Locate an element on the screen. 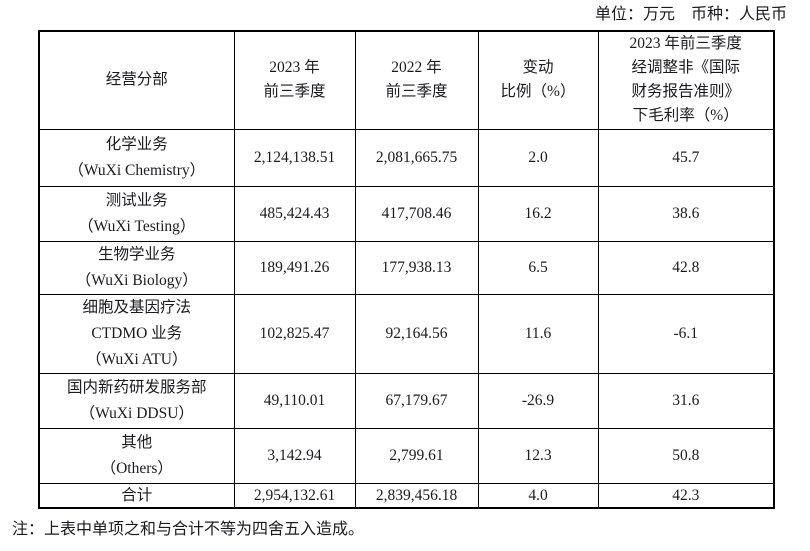 This screenshot has width=810, height=551. change-pct-cell: 16.2 is located at coordinates (538, 213).